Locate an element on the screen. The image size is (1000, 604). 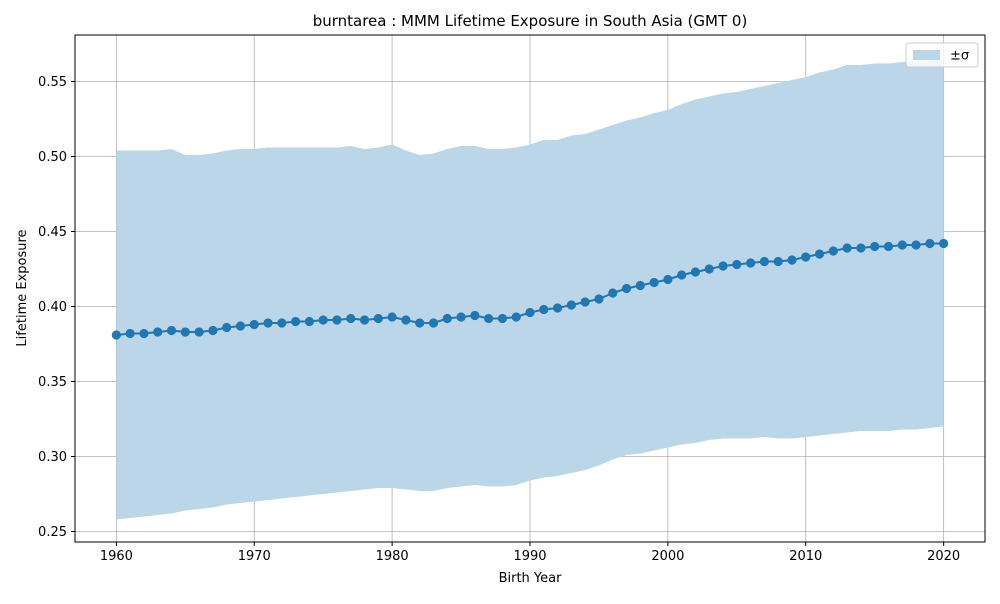
y-tick-label: 0.25 is located at coordinates (52, 532).